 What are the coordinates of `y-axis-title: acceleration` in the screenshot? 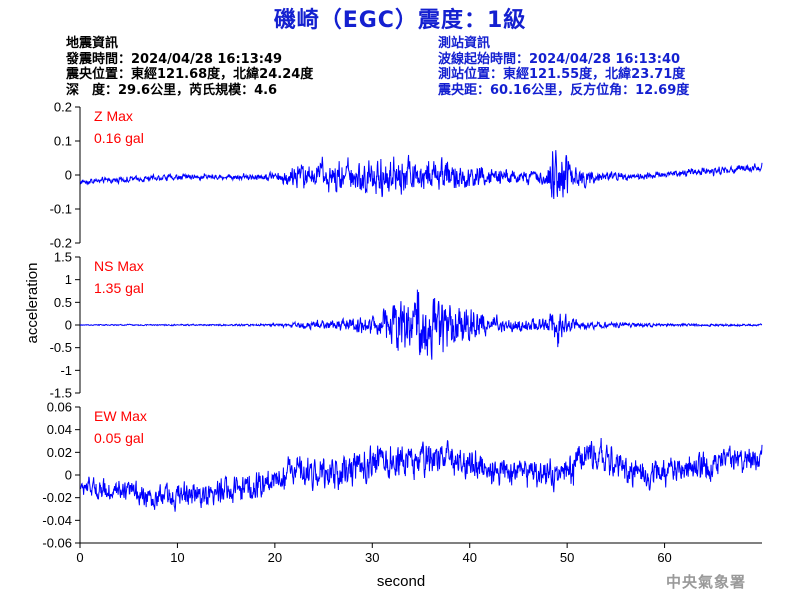 It's located at (32, 303).